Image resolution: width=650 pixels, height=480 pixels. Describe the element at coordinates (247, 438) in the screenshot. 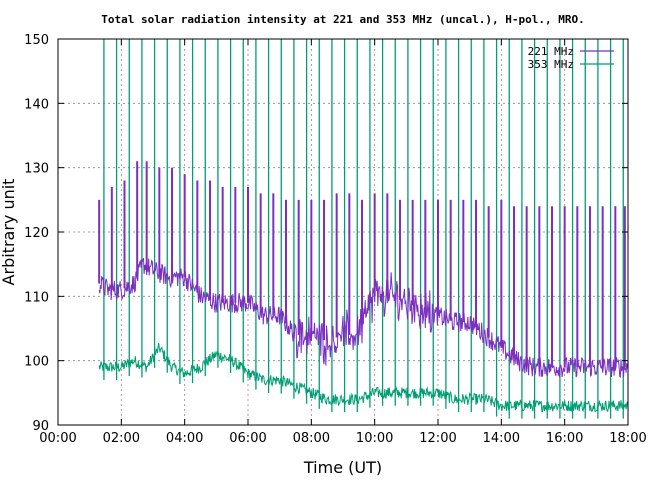

I see `x-tick-label: 06:00` at that location.